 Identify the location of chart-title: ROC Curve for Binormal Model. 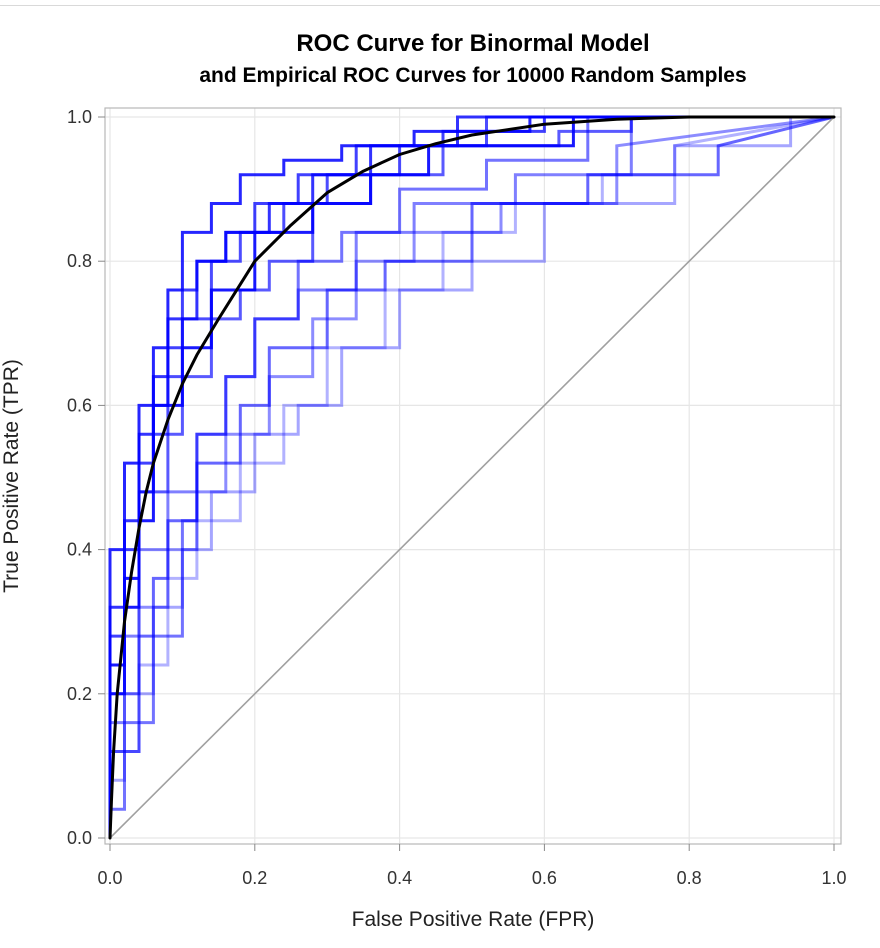
(473, 43).